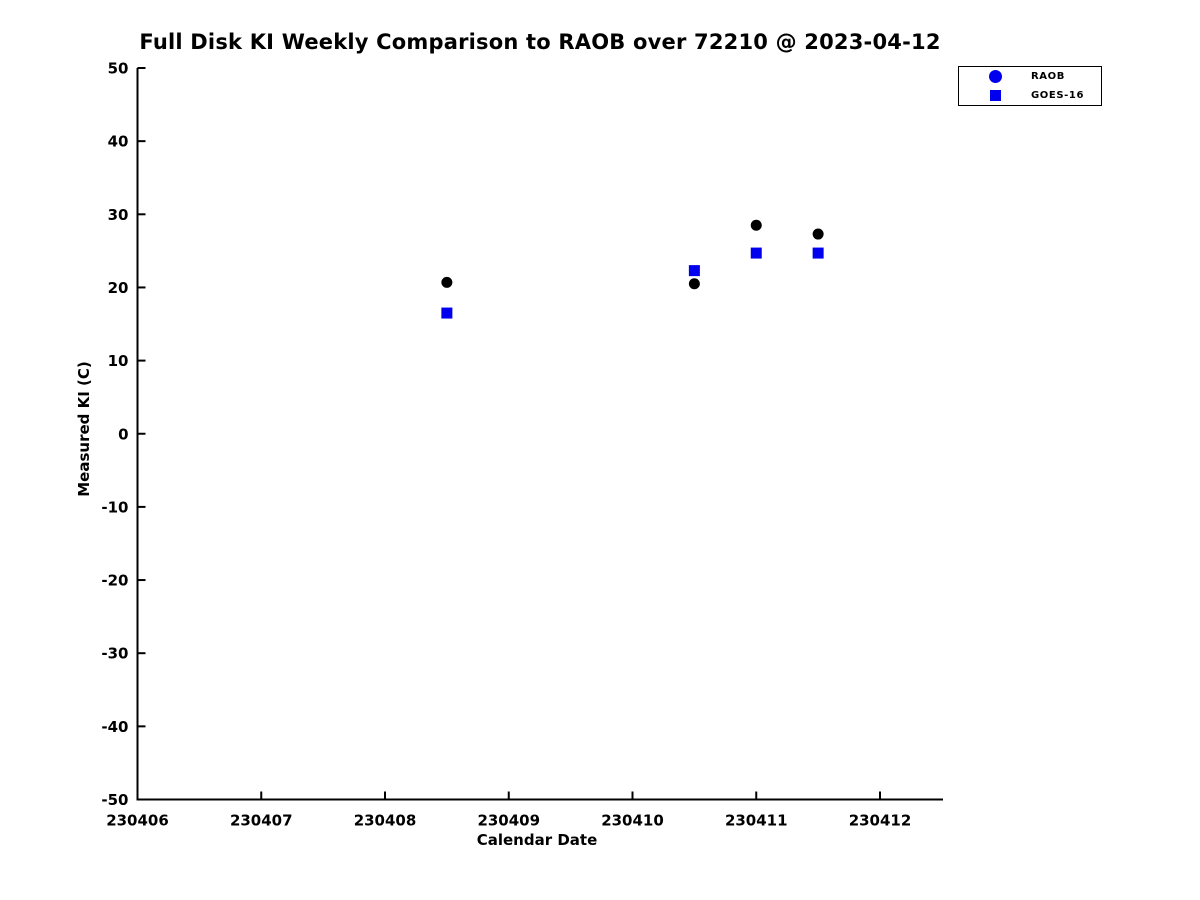  Describe the element at coordinates (114, 654) in the screenshot. I see `y-tick-label: -30` at that location.